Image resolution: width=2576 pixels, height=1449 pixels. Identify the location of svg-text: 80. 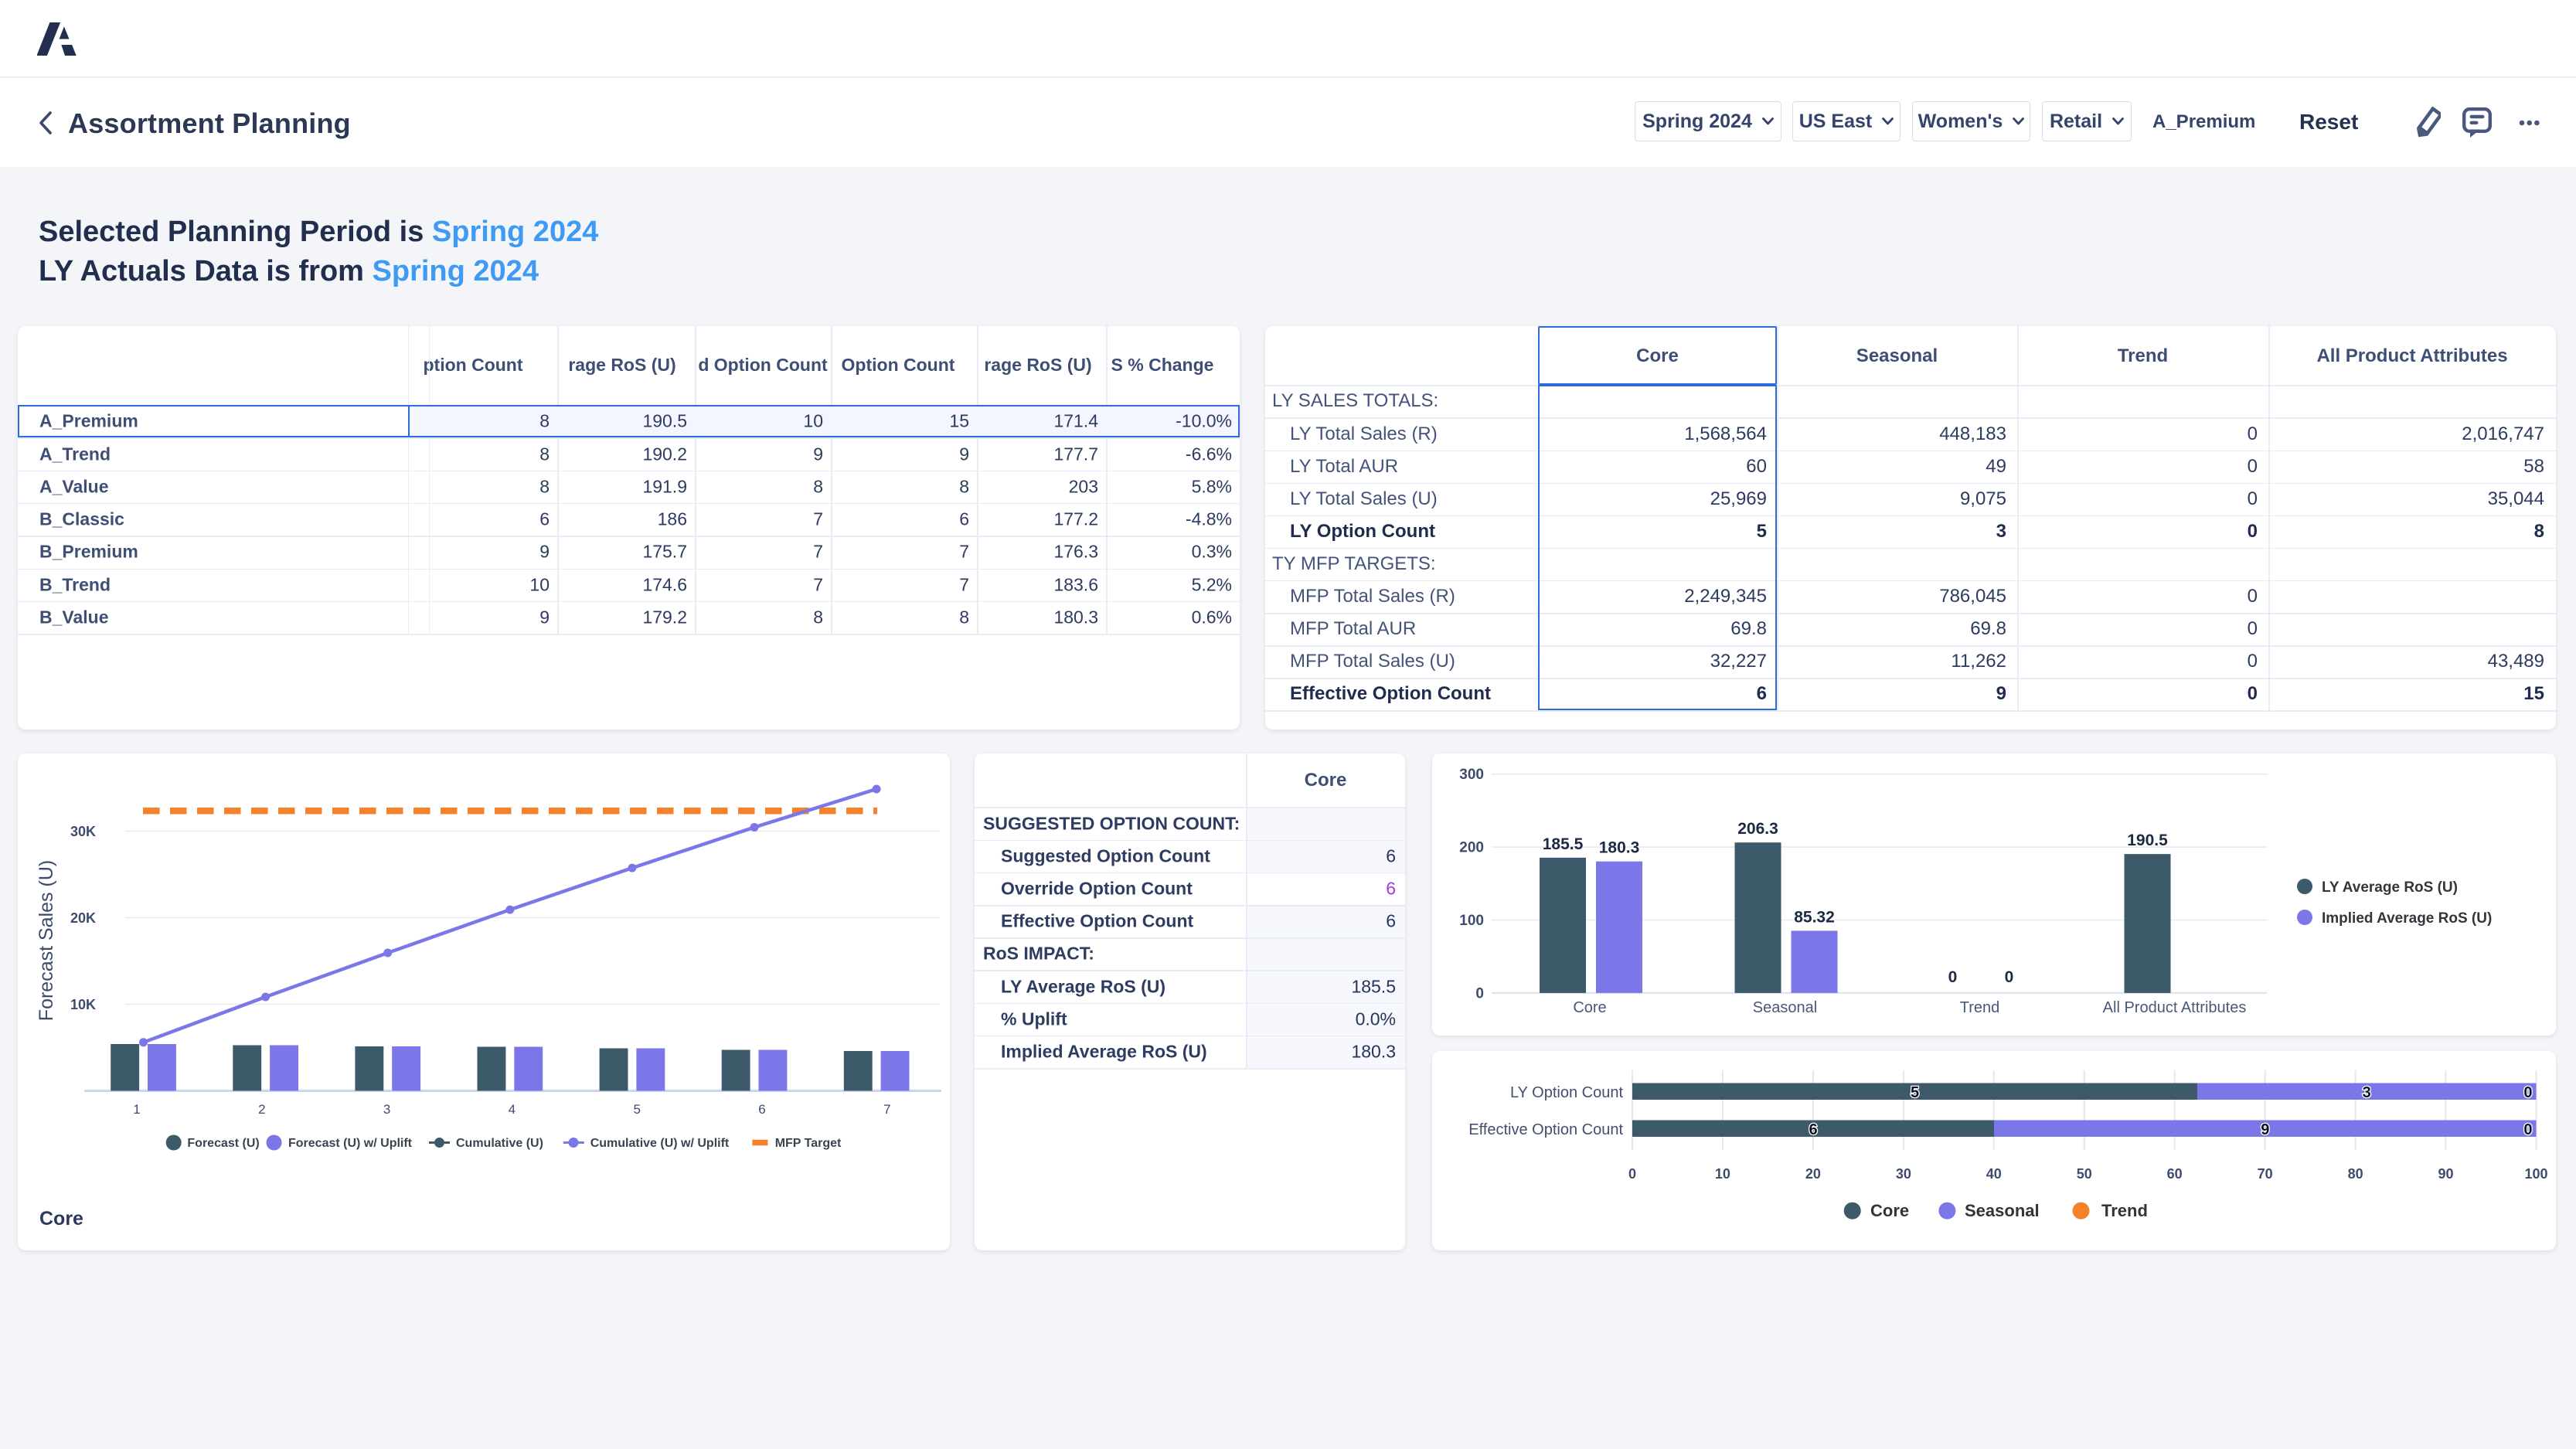
(2355, 1174).